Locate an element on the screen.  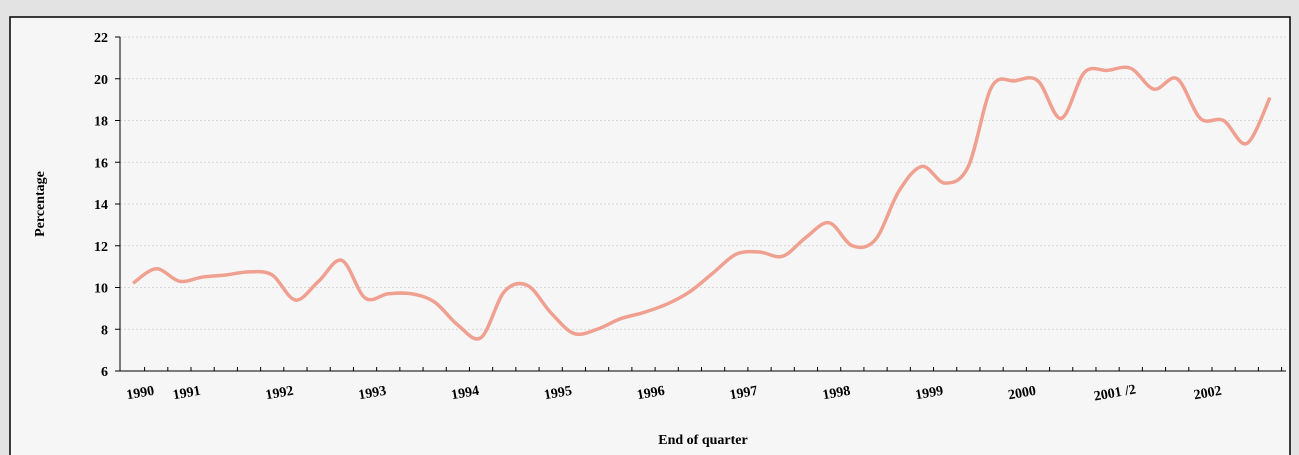
y-tick-label: 20 is located at coordinates (101, 80).